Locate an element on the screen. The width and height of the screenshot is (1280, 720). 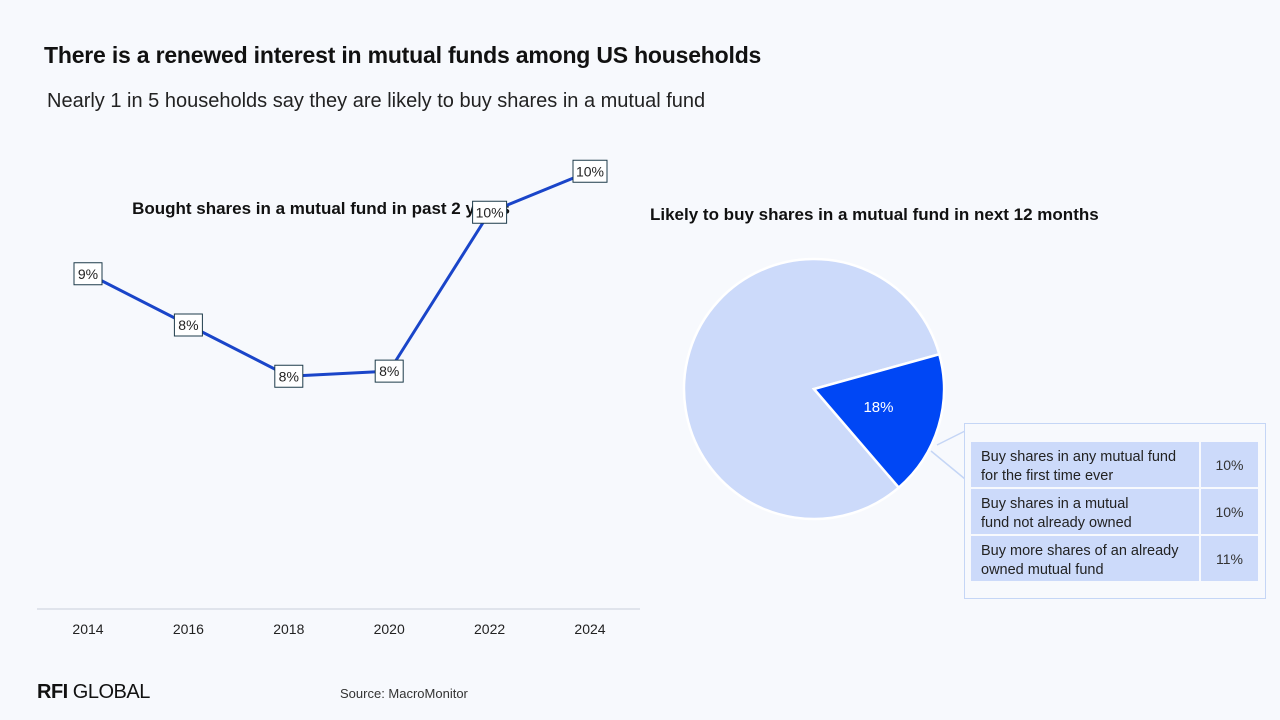
table-row-label-line1: Buy shares in any mutual fund is located at coordinates (1079, 457).